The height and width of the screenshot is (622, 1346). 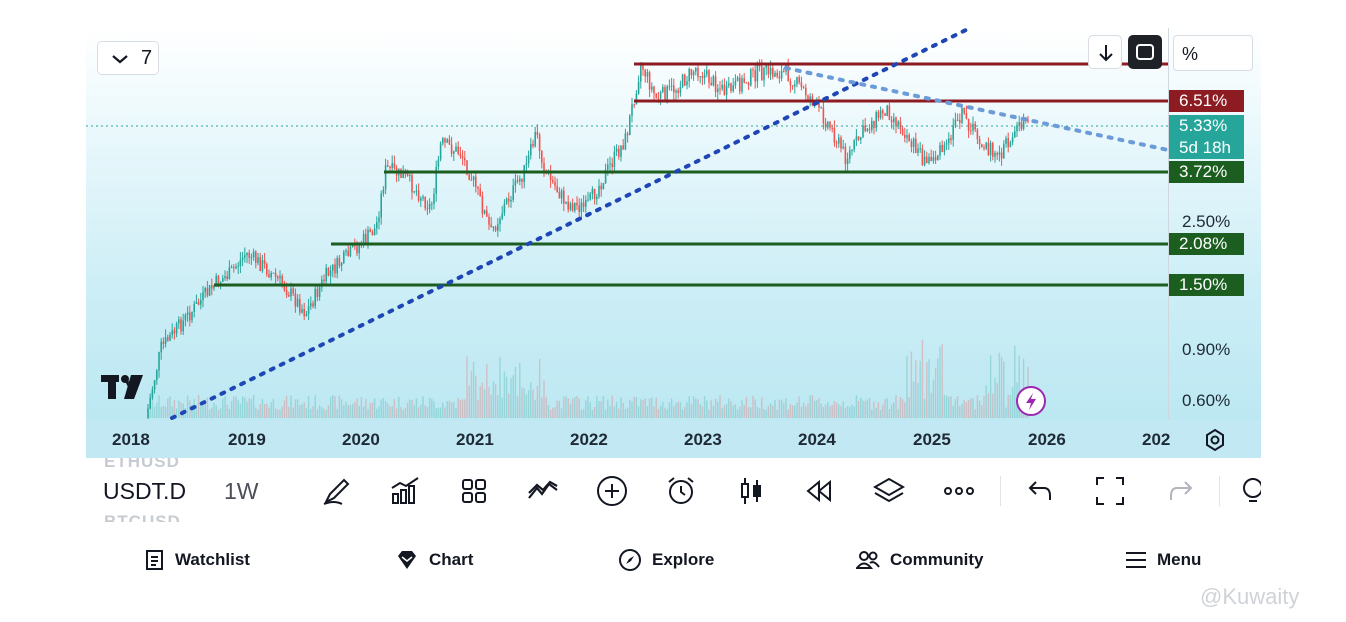 I want to click on time-axis, so click(x=673, y=439).